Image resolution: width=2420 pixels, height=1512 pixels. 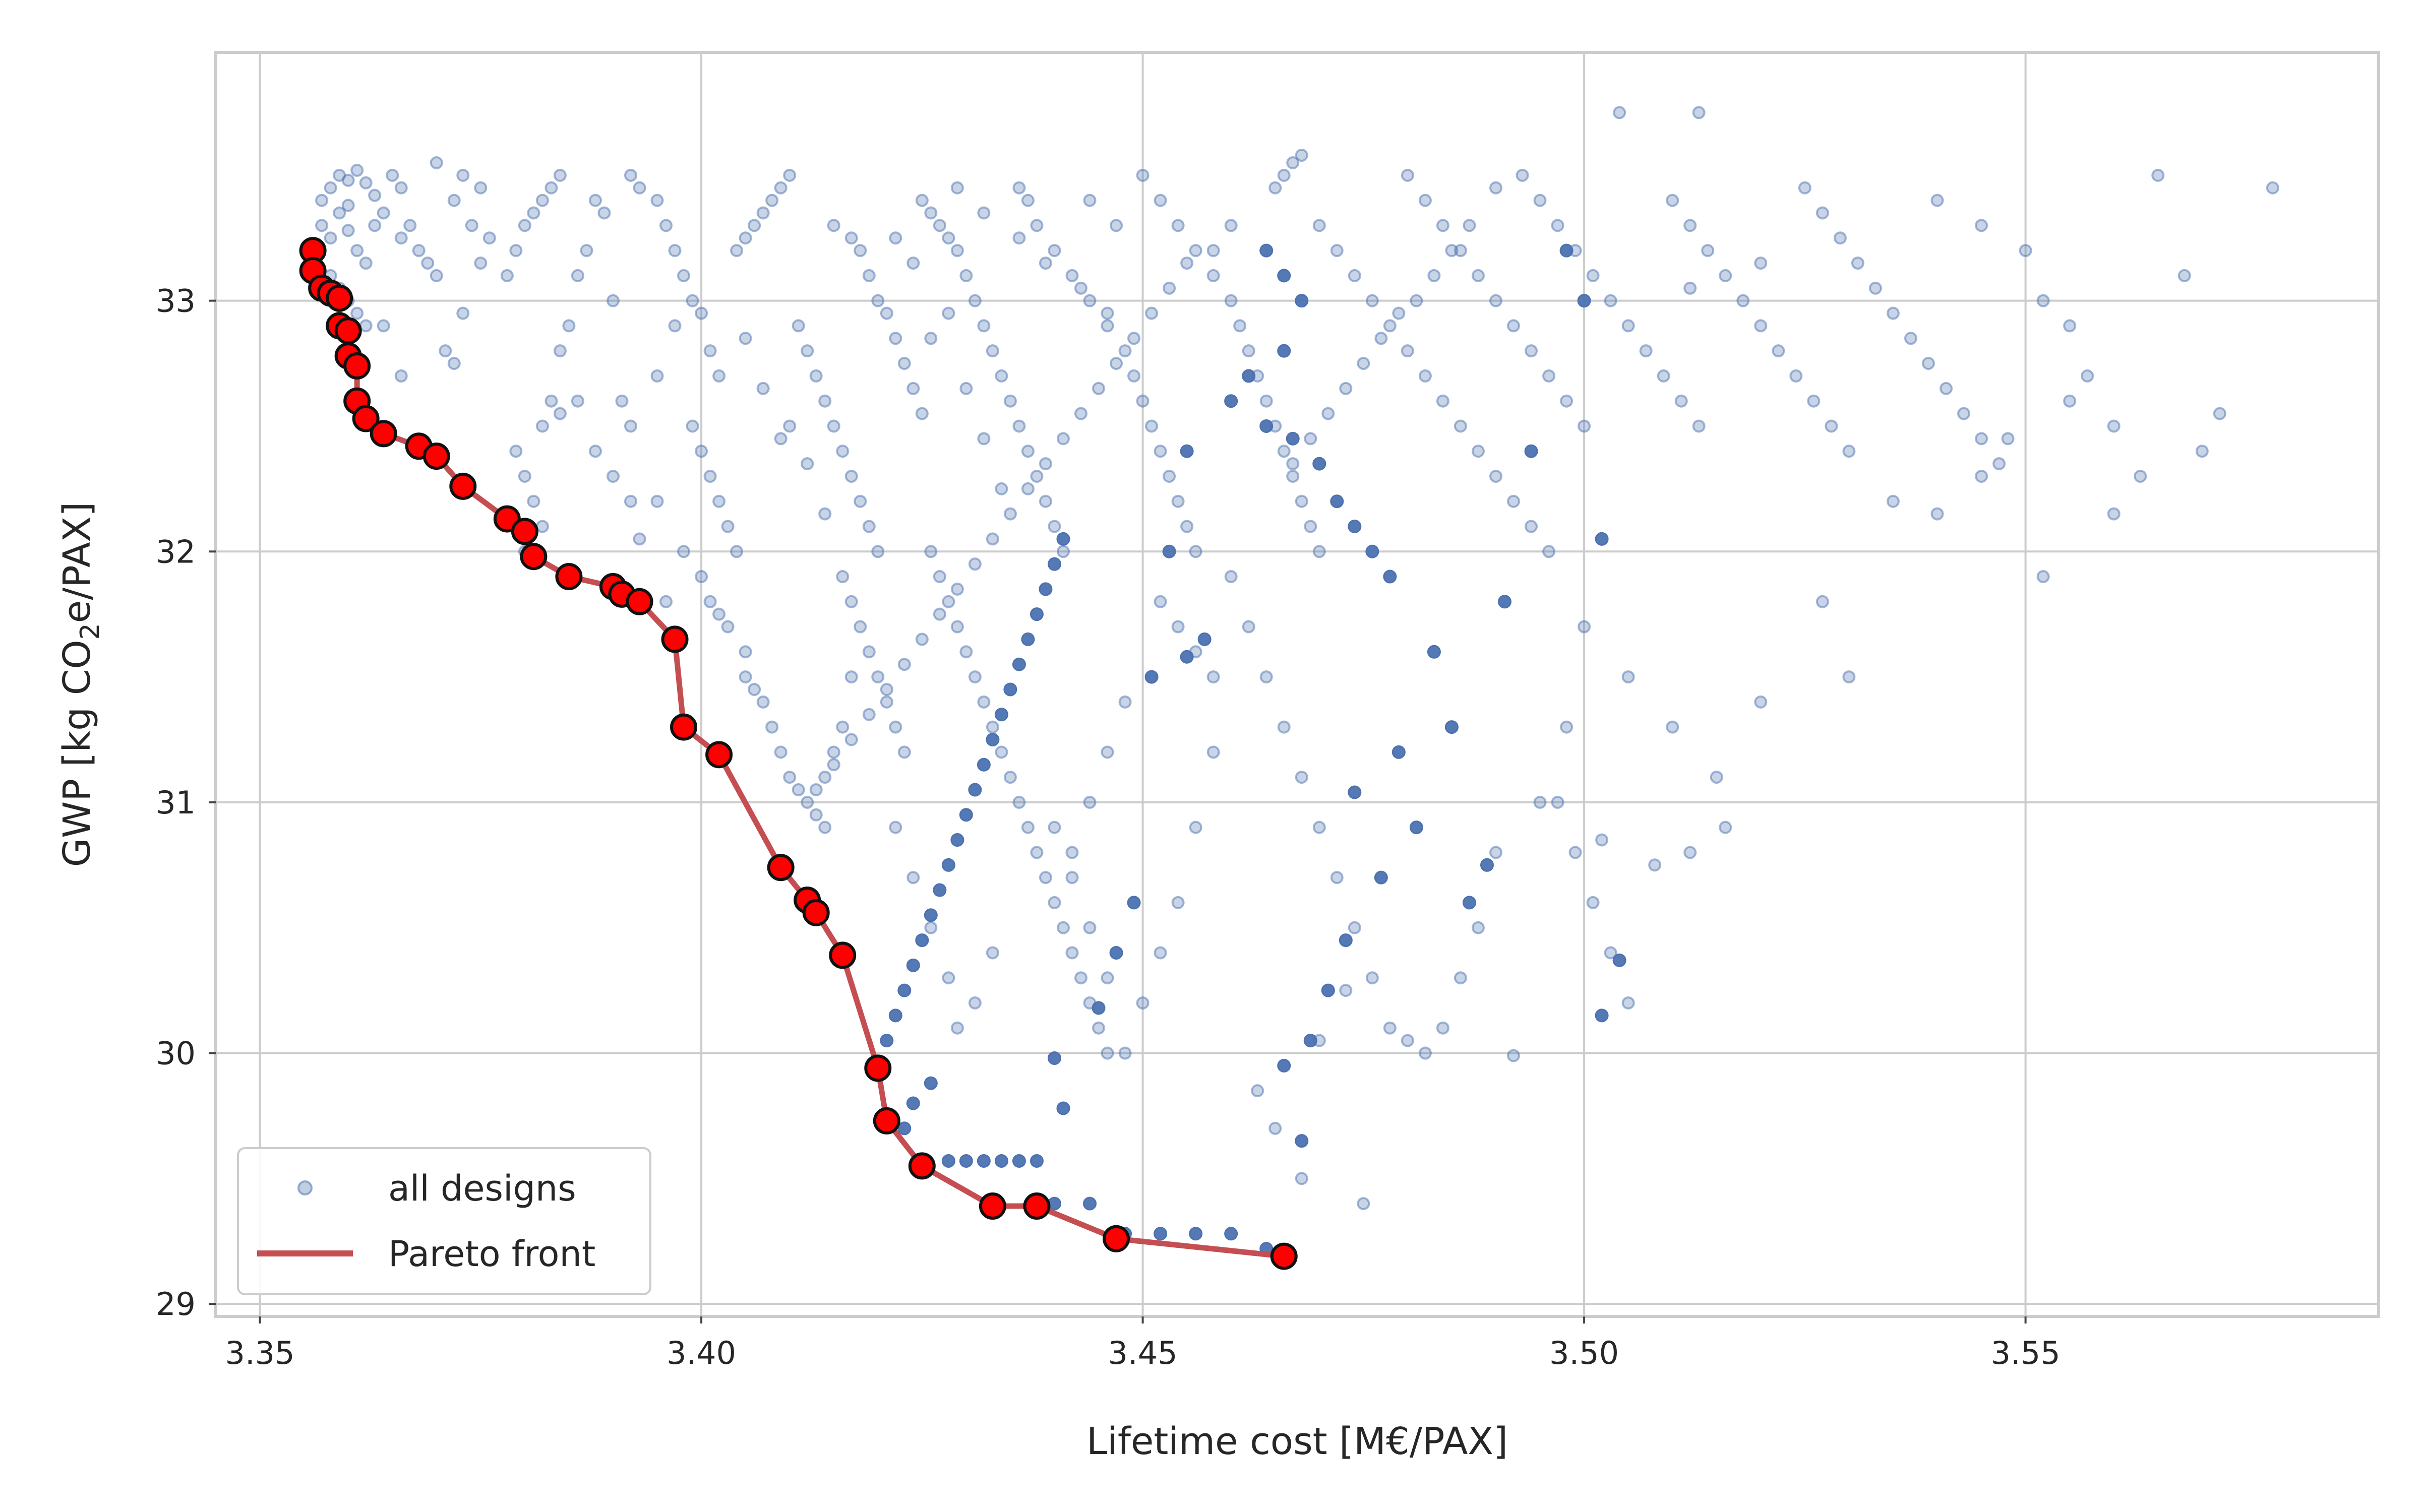 What do you see at coordinates (482, 1188) in the screenshot?
I see `legend-label-designs: all designs` at bounding box center [482, 1188].